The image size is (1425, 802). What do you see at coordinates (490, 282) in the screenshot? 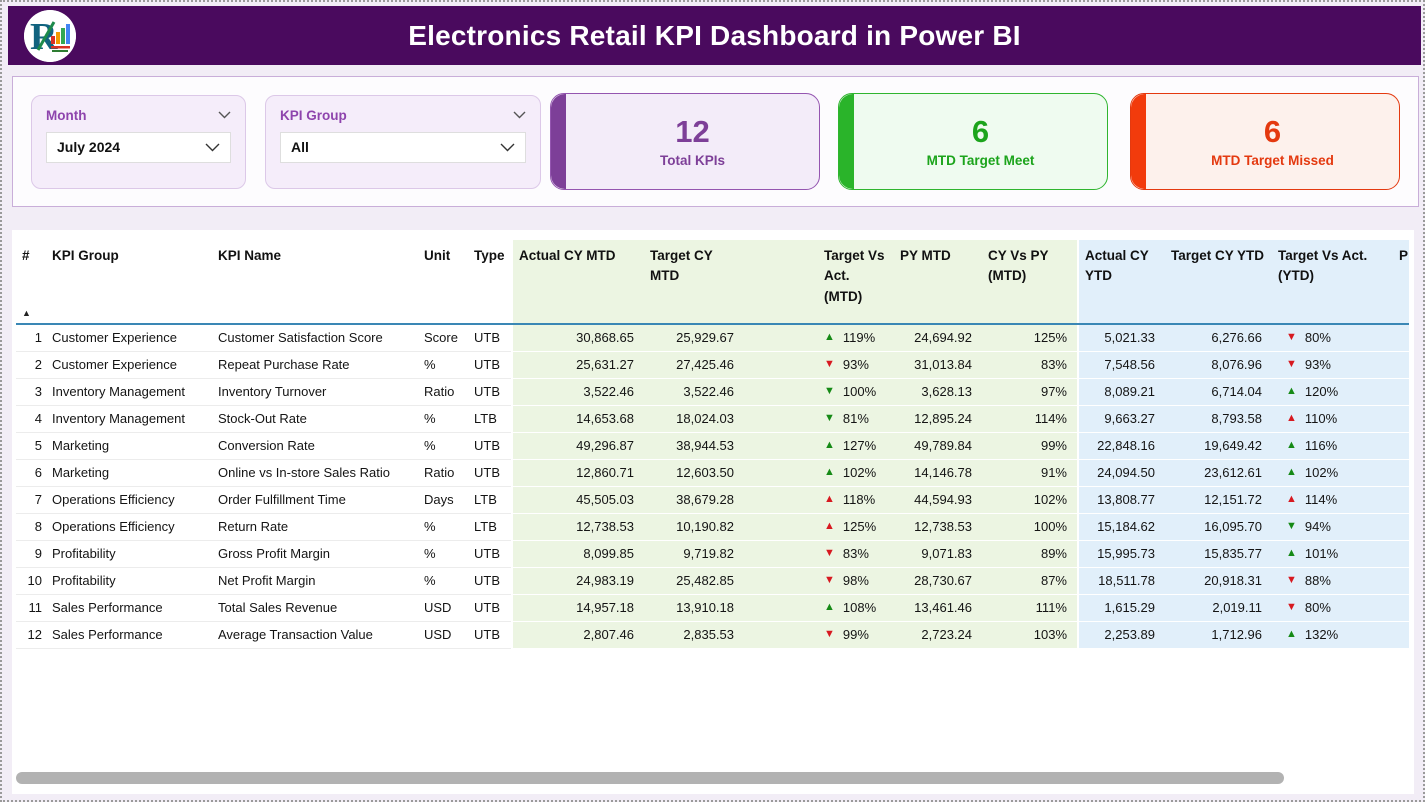
I see `column-header-type: Type` at bounding box center [490, 282].